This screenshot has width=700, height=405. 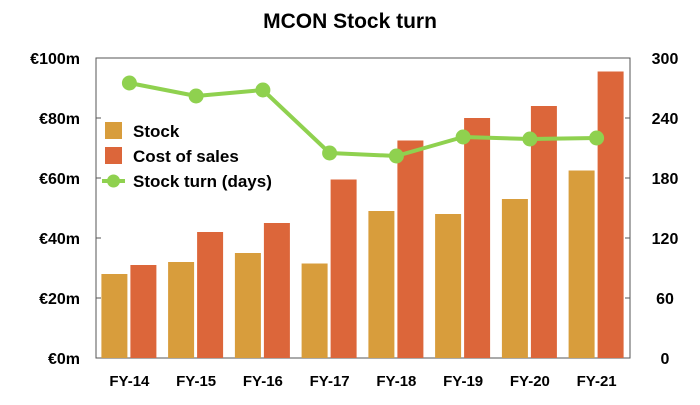 I want to click on y-right-tick-label: 240, so click(x=665, y=119).